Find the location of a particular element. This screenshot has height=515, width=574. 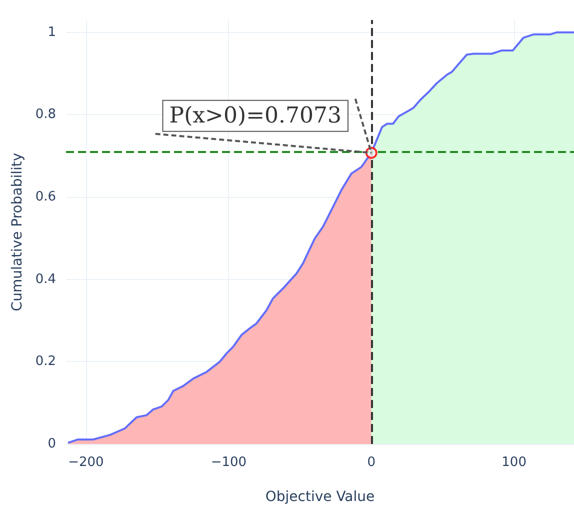

x-axis-title: Objective Value is located at coordinates (320, 497).